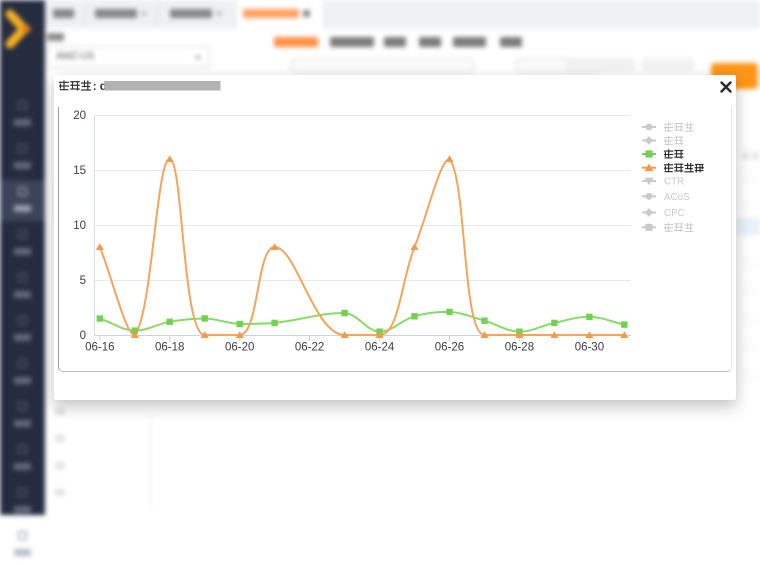  What do you see at coordinates (83, 281) in the screenshot?
I see `svg-text: 5` at bounding box center [83, 281].